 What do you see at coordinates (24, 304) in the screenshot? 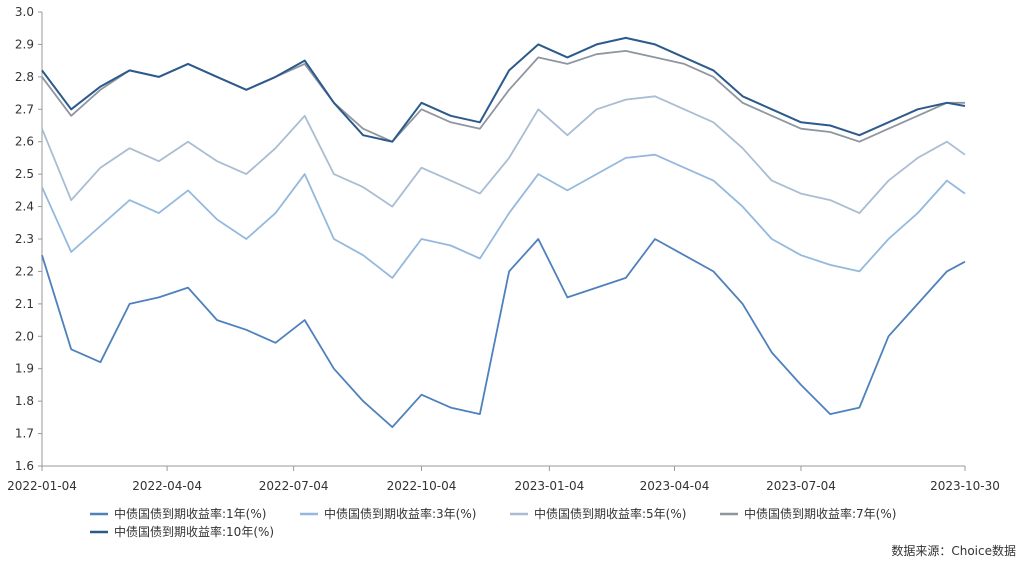
I see `y-tick-label: 2.1` at bounding box center [24, 304].